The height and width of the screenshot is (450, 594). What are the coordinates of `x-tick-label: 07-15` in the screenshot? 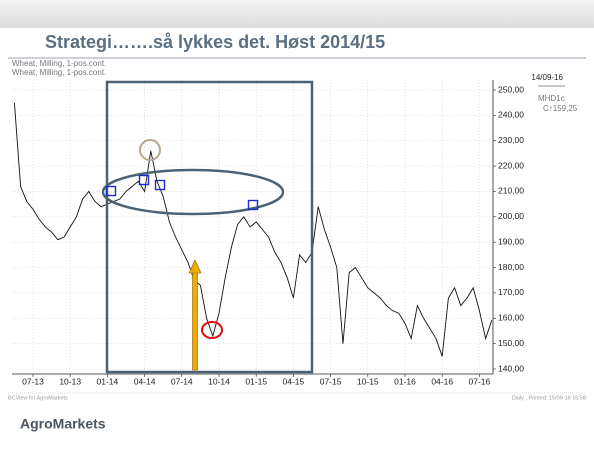 It's located at (331, 381).